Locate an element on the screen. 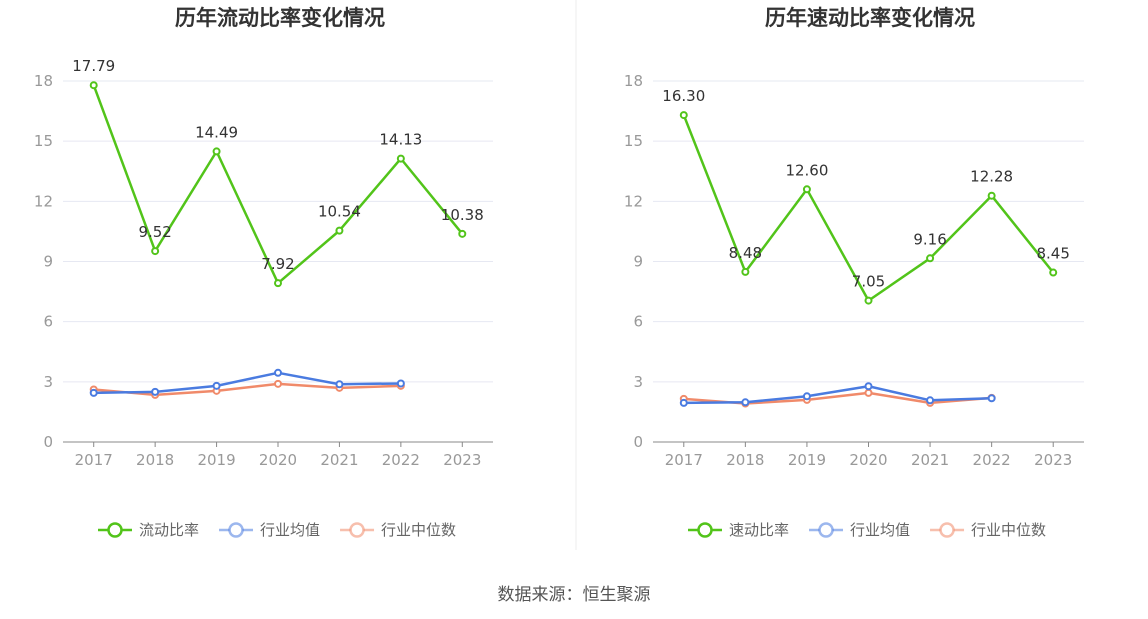  legend-label: 速动比率 is located at coordinates (759, 530).